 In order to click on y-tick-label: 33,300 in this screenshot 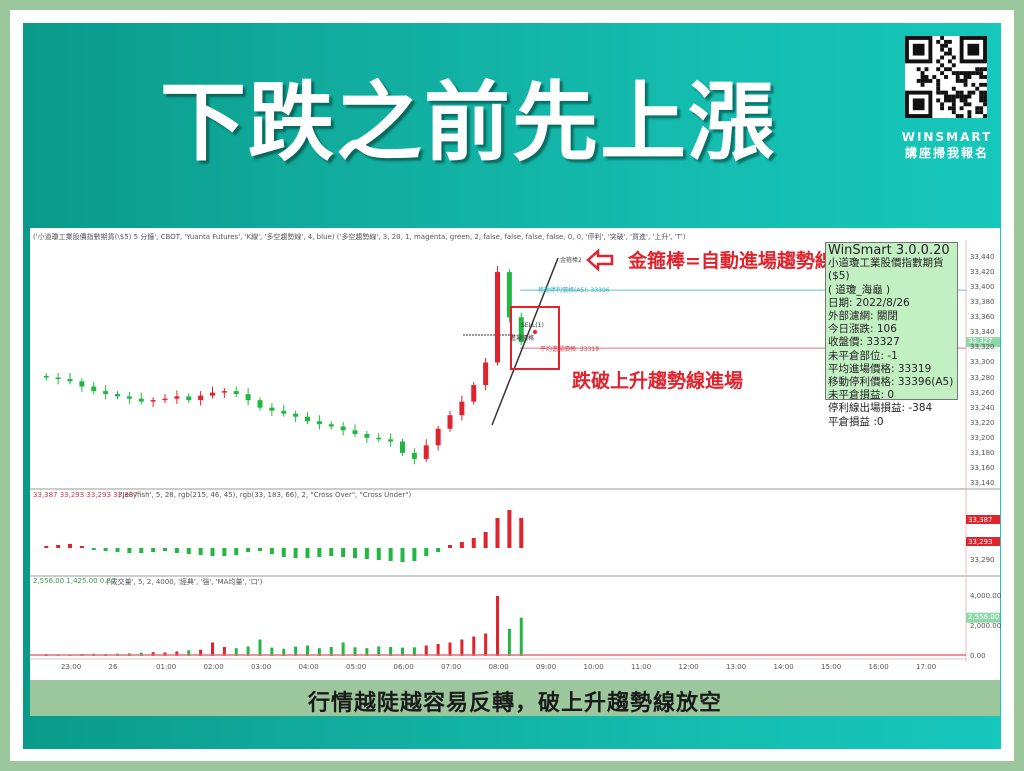, I will do `click(982, 362)`.